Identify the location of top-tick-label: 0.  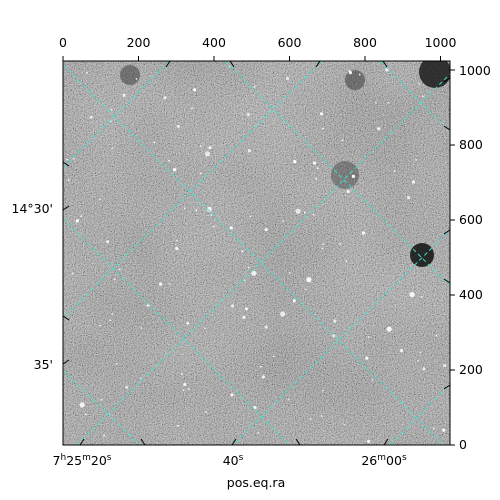
(63, 42).